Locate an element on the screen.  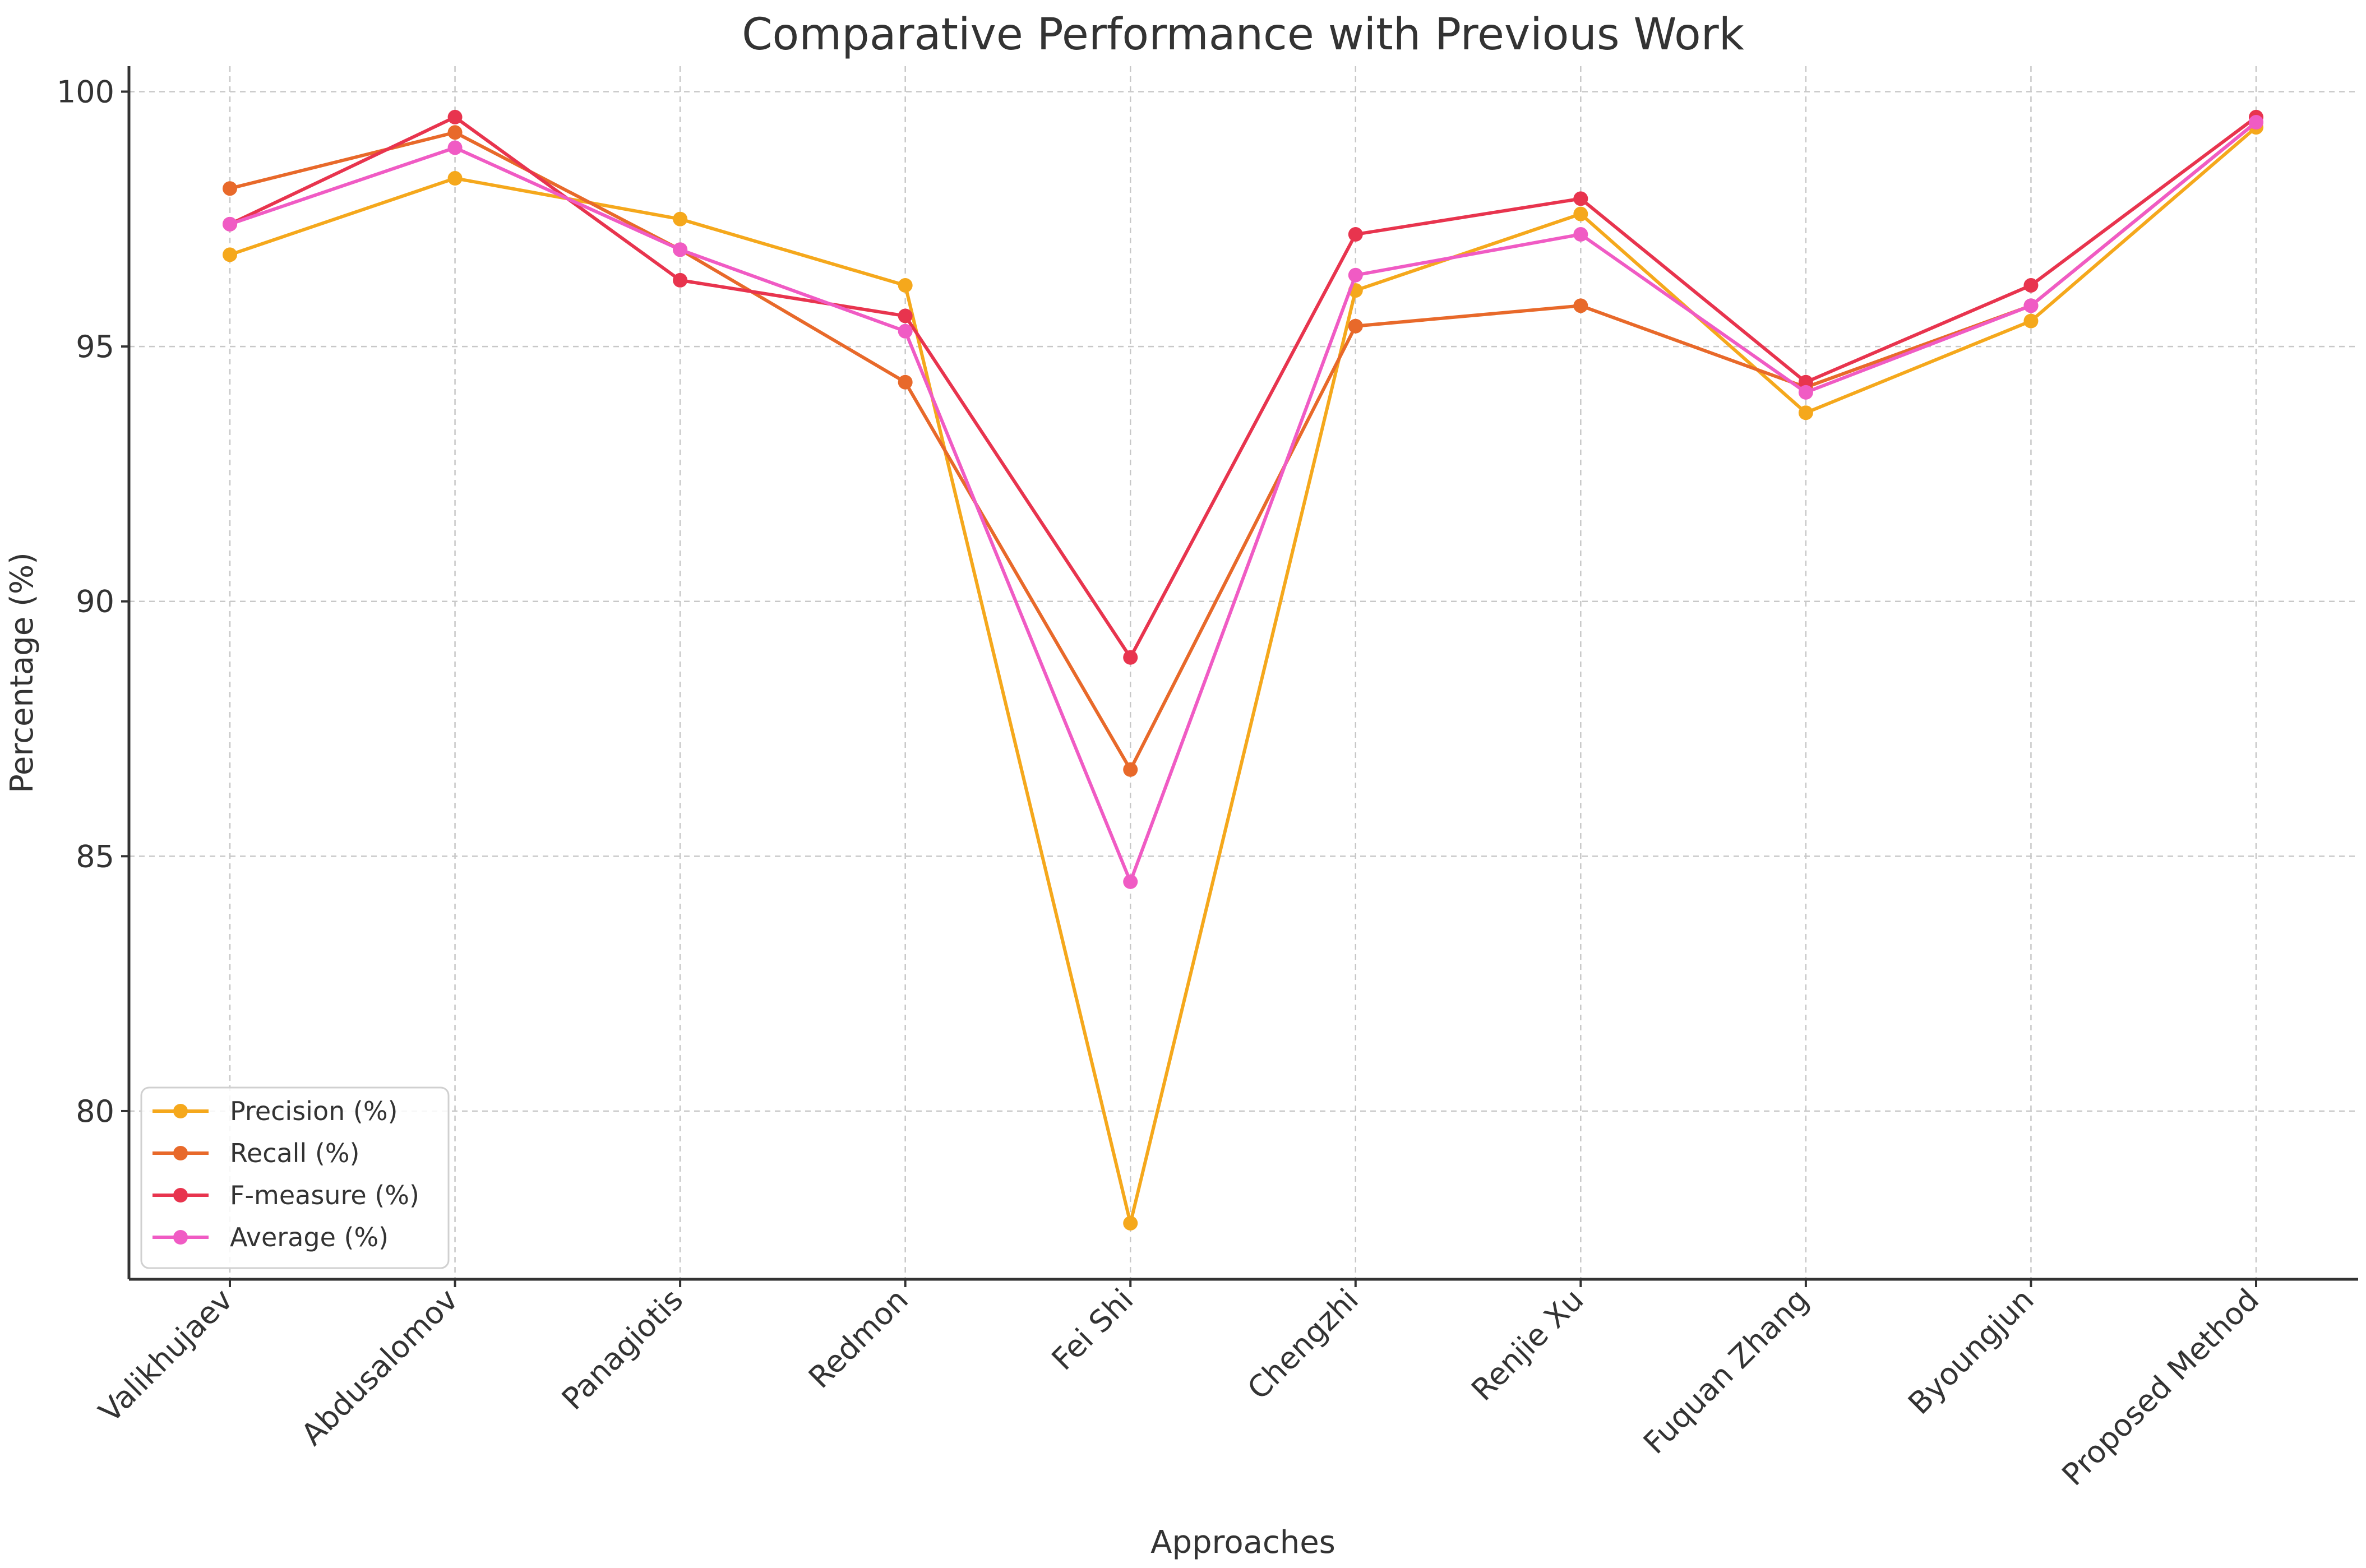
y-tick-label: 80 is located at coordinates (95, 1111).